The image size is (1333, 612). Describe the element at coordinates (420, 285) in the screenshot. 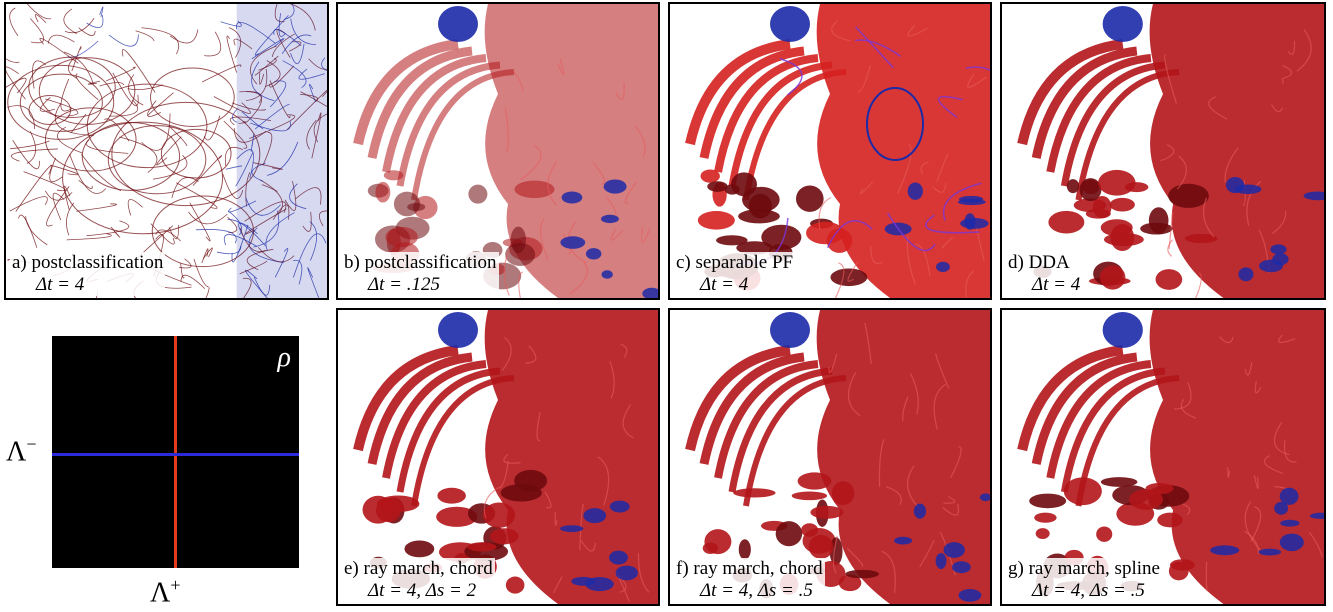

I see `caption-params: Δt = .125` at that location.